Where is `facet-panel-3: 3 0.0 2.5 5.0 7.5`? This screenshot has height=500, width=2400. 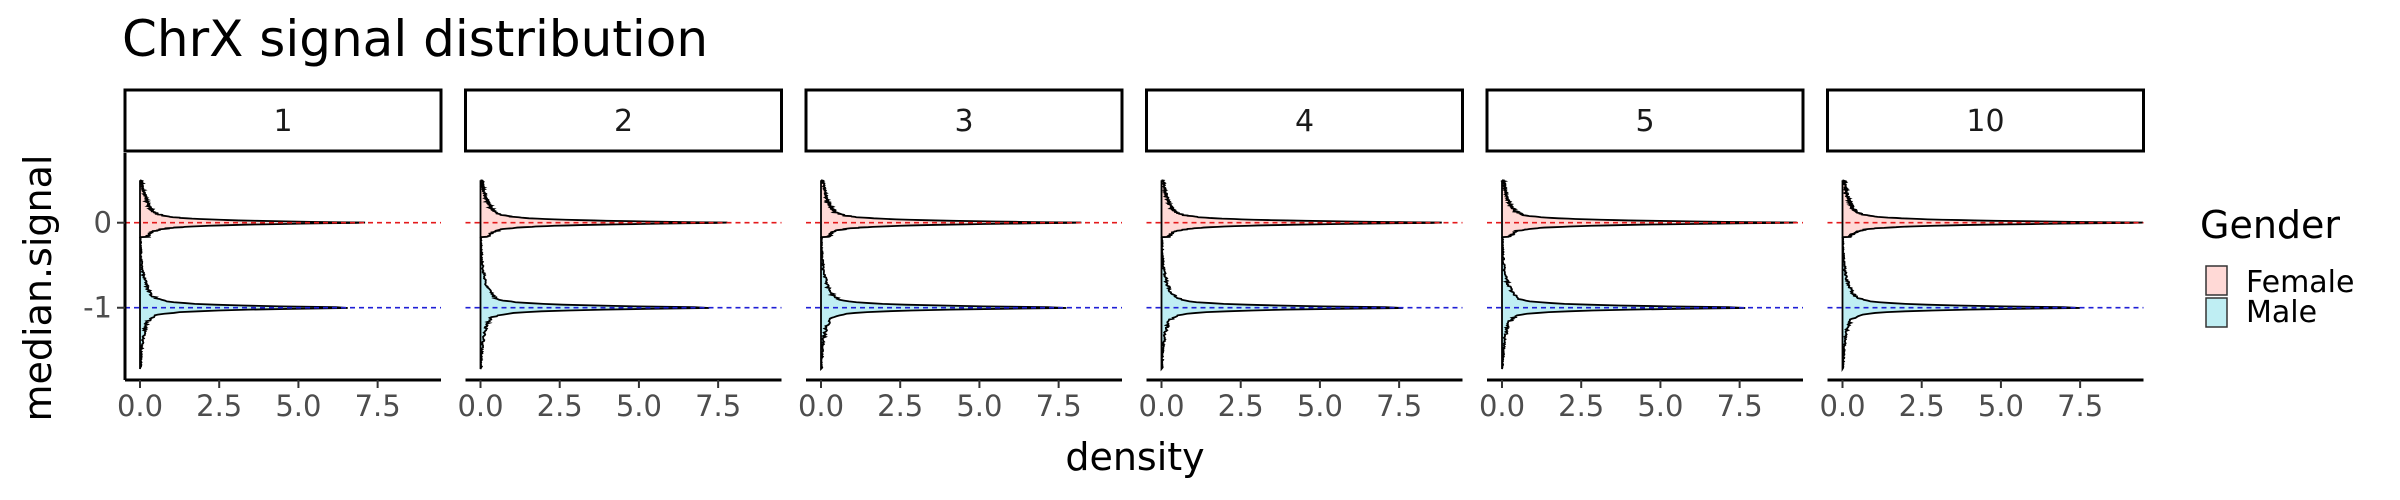
facet-panel-3: 3 0.0 2.5 5.0 7.5 is located at coordinates (961, 255).